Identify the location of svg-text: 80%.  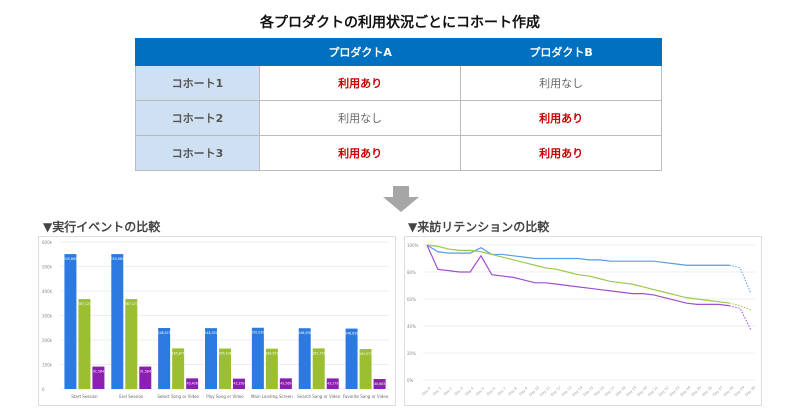
(411, 272).